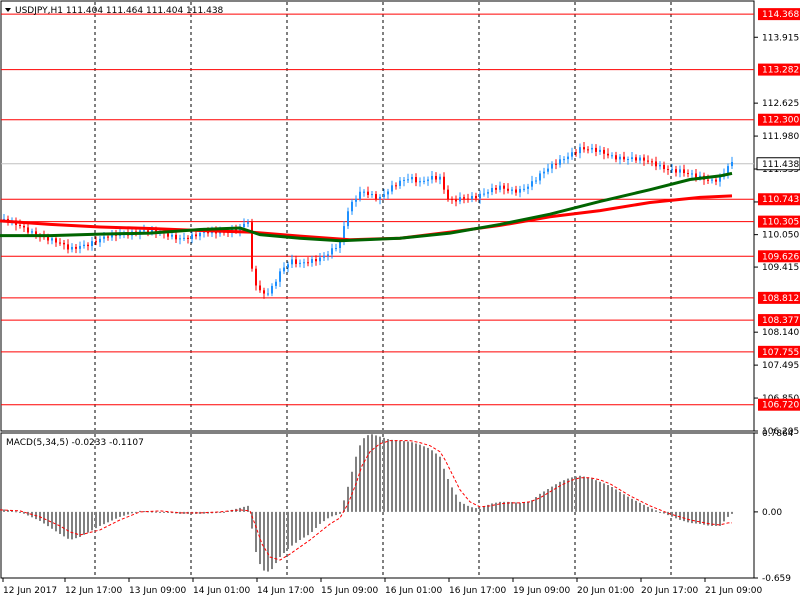  Describe the element at coordinates (780, 353) in the screenshot. I see `level-label: 107.755` at that location.